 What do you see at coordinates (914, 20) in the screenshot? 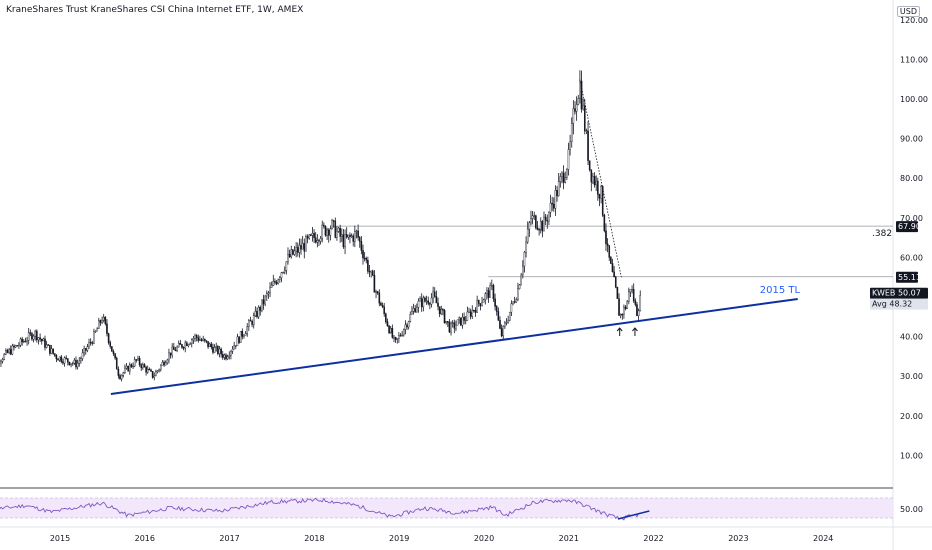
I see `price-tick-label: 120.00` at bounding box center [914, 20].